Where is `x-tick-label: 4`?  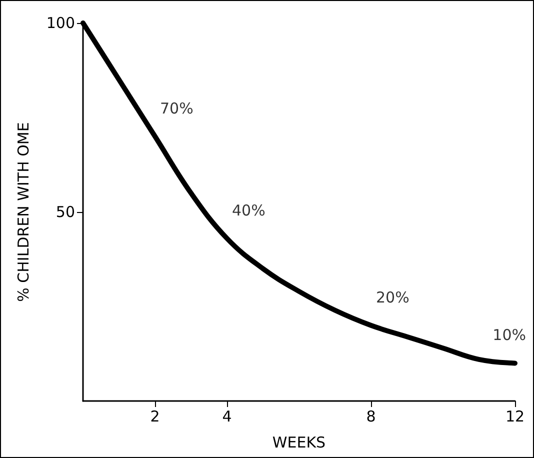 x-tick-label: 4 is located at coordinates (227, 417).